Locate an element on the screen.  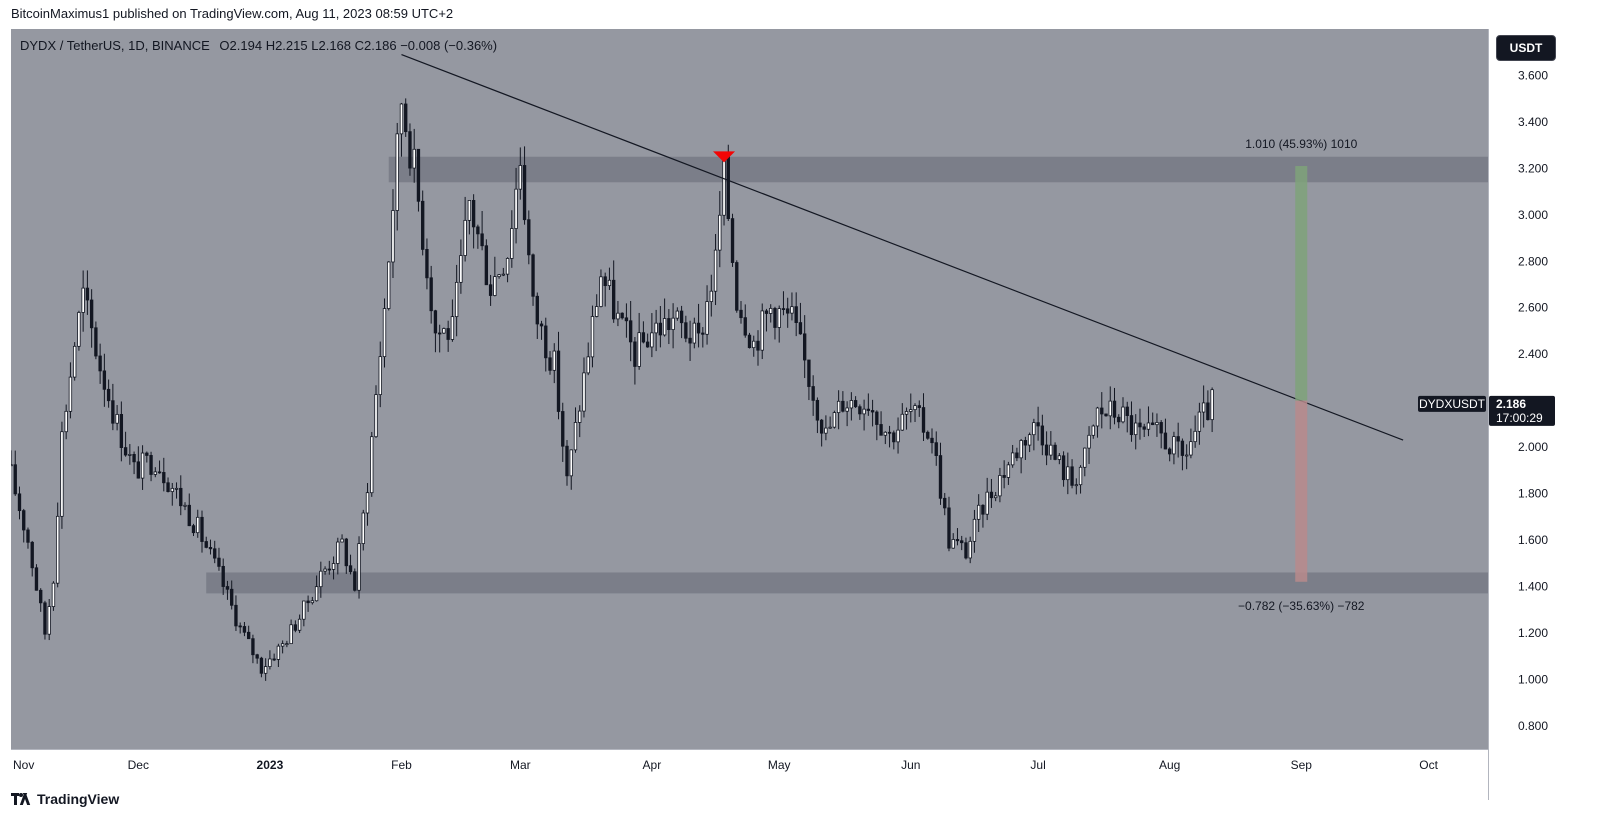
price-tick-label: 3.400 is located at coordinates (1533, 122).